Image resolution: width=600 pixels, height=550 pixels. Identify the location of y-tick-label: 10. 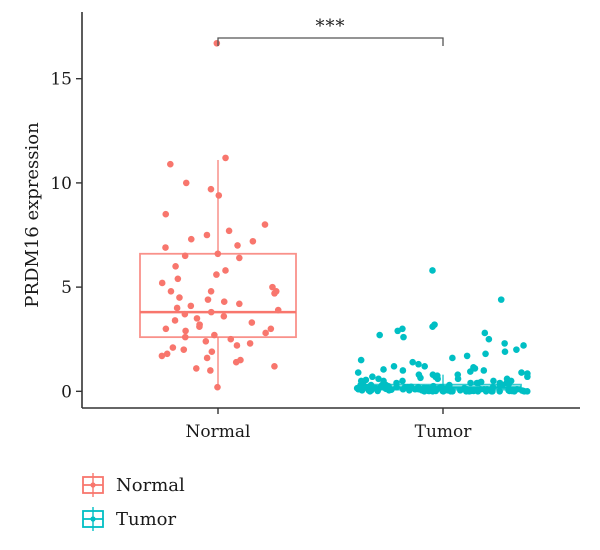
(61, 184).